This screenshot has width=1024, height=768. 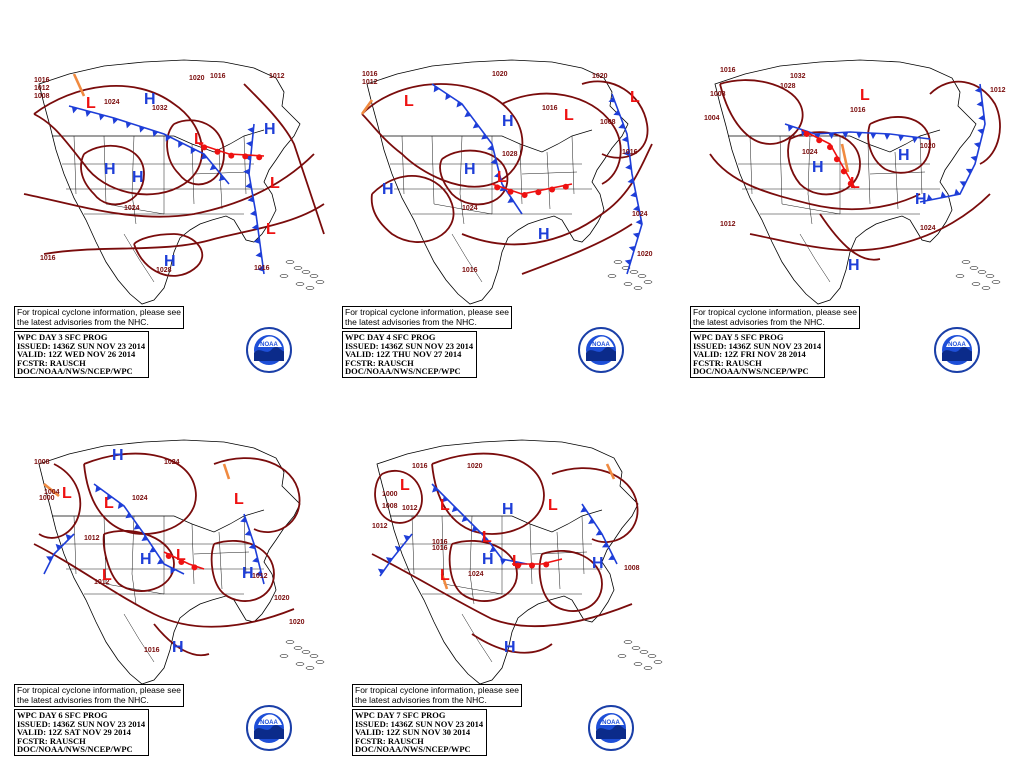 What do you see at coordinates (419, 723) in the screenshot?
I see `info-line-issued: ISSUED: 1436Z SUN NOV 23 2014` at bounding box center [419, 723].